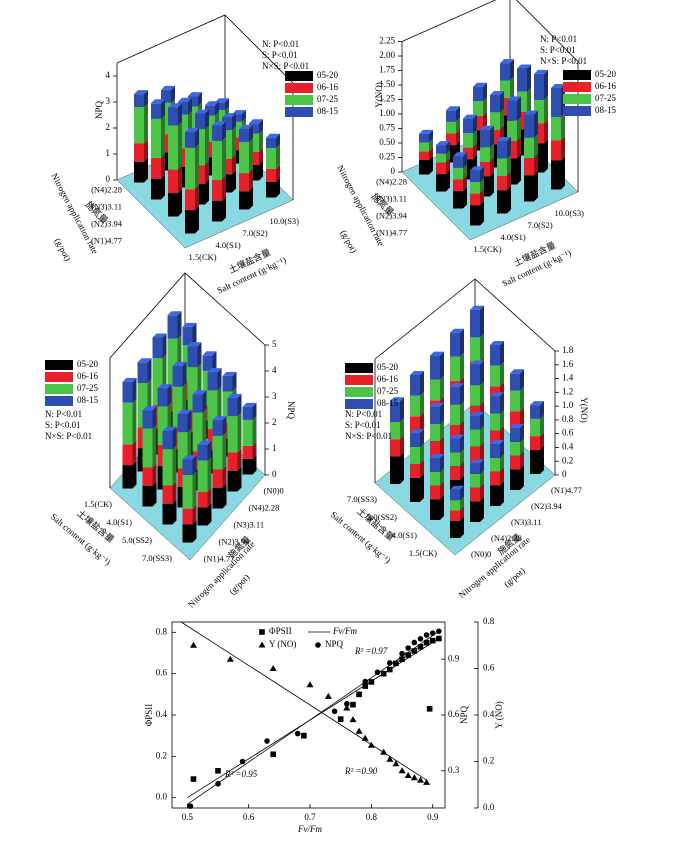 The height and width of the screenshot is (861, 700). Describe the element at coordinates (387, 128) in the screenshot. I see `z-tick-label: 0.75` at that location.